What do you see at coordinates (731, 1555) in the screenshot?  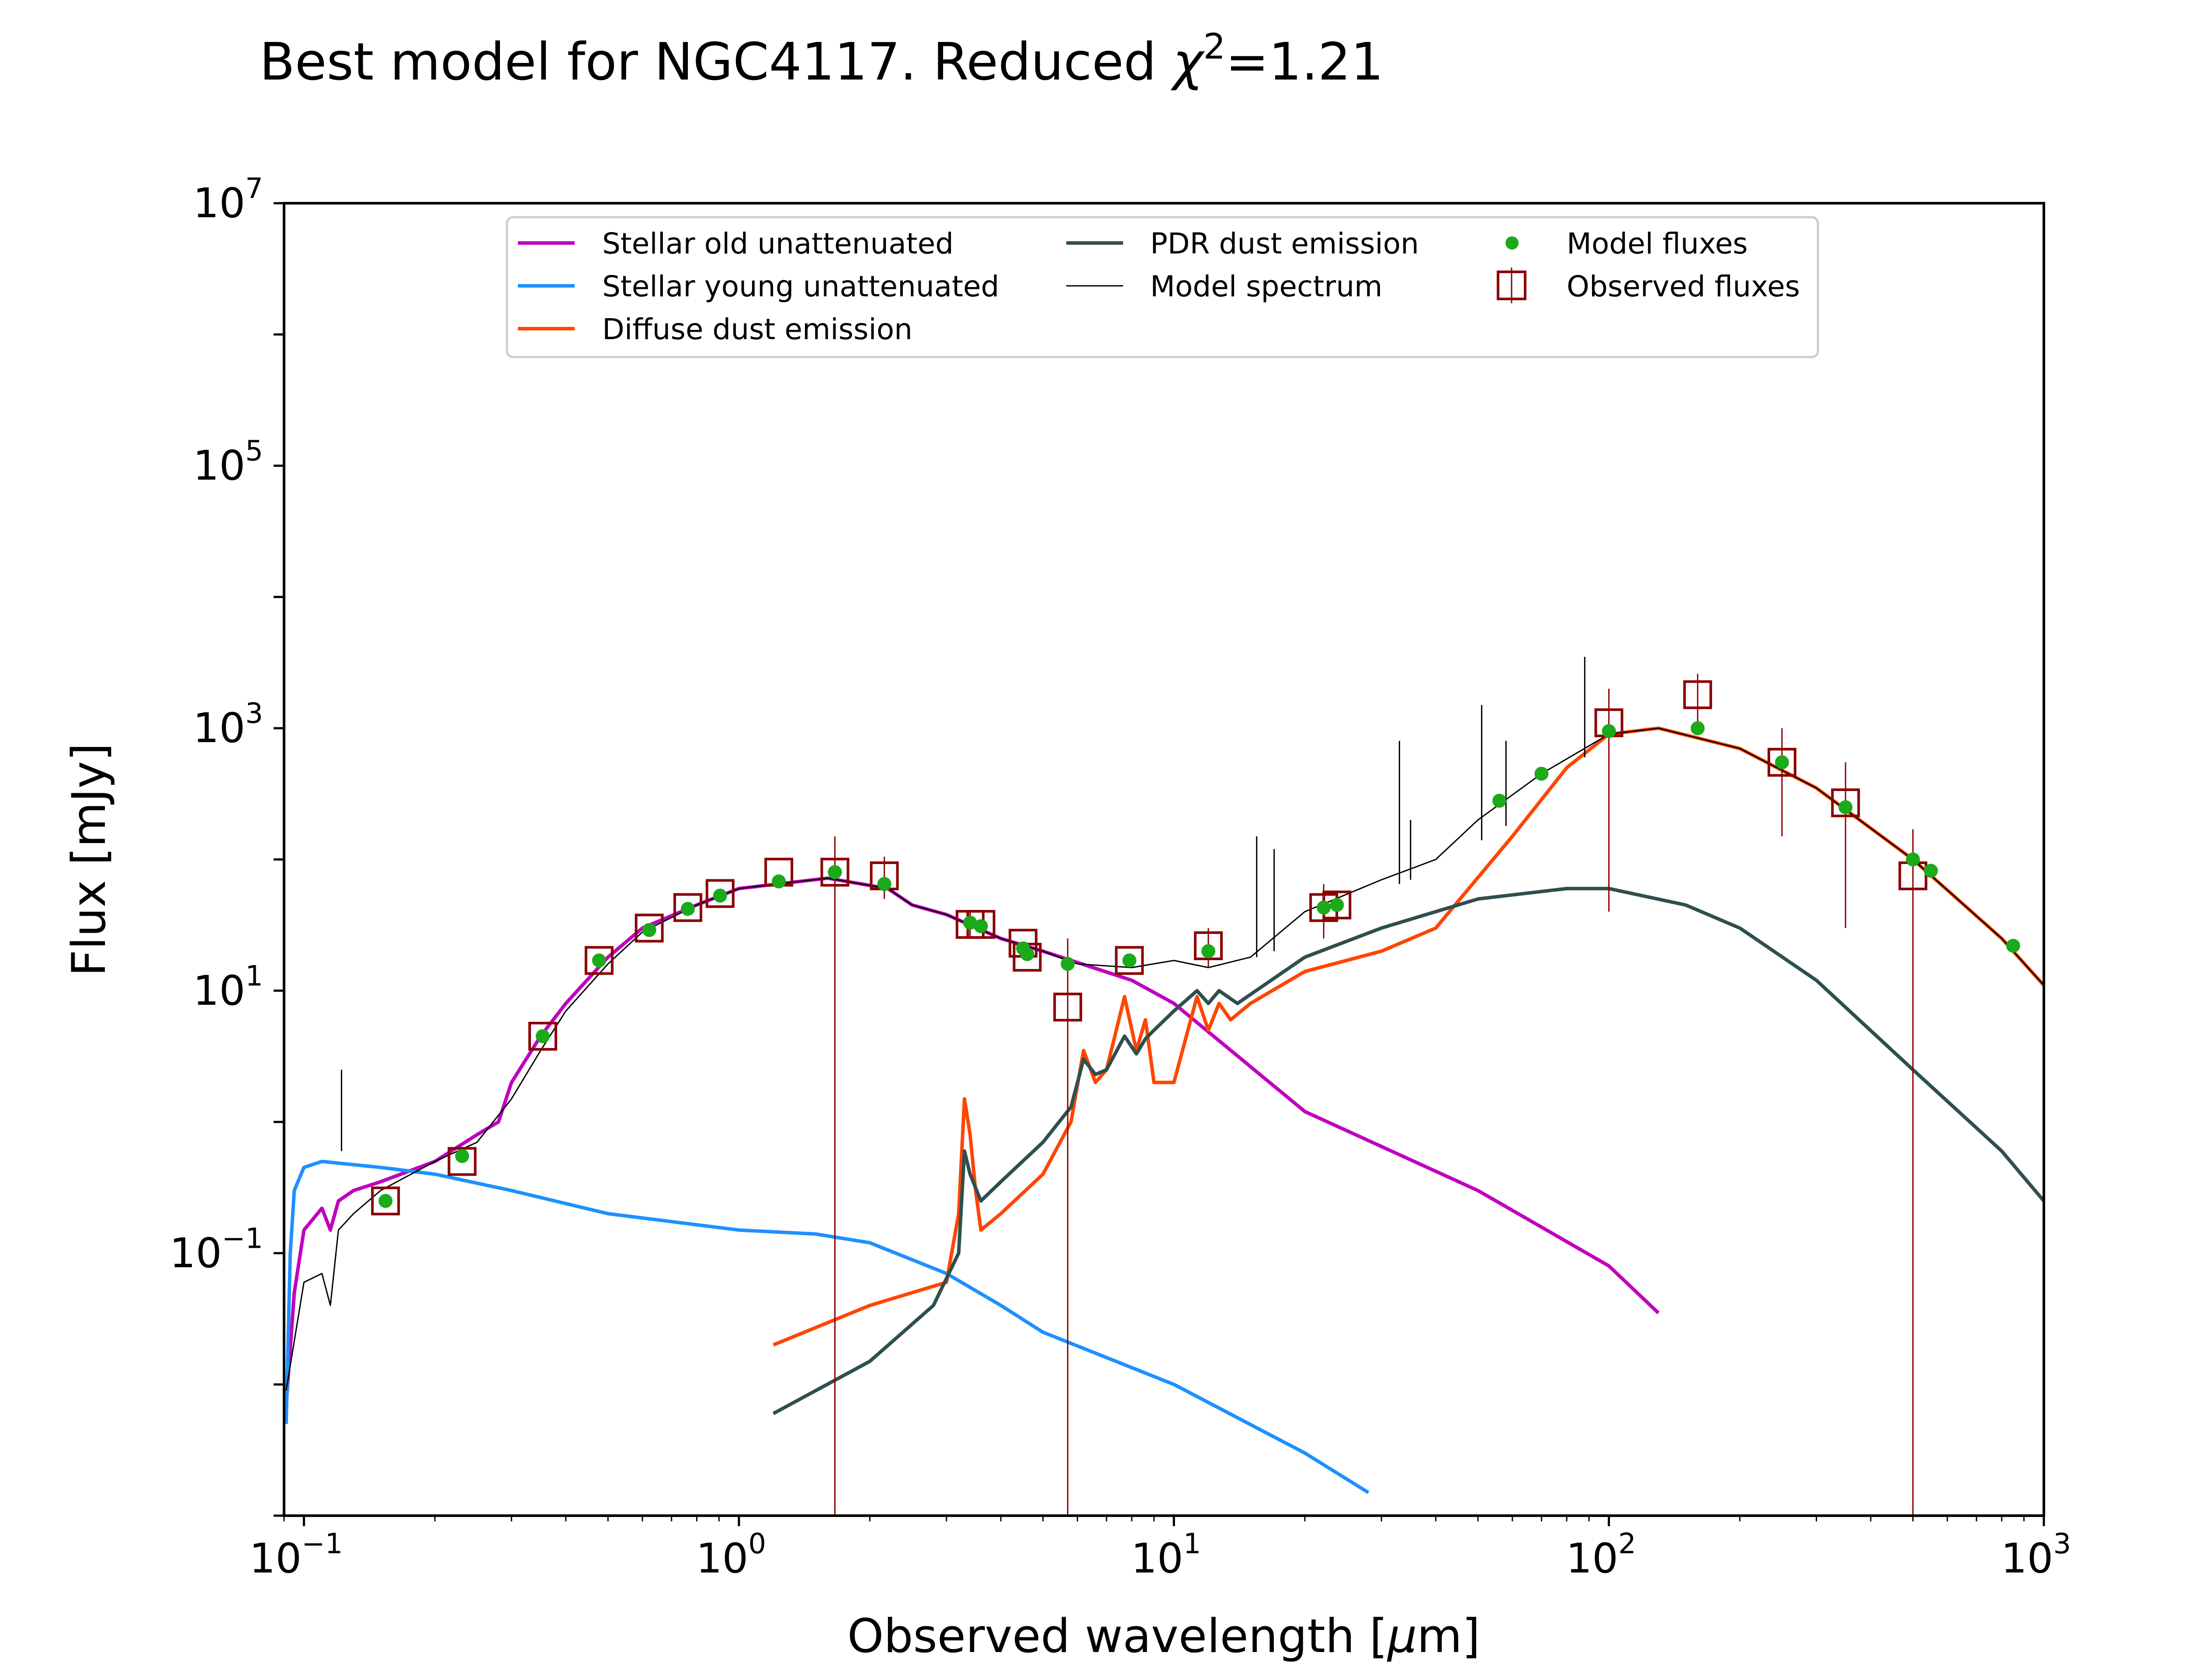 I see `x-tick-label-1: 10⁰` at bounding box center [731, 1555].